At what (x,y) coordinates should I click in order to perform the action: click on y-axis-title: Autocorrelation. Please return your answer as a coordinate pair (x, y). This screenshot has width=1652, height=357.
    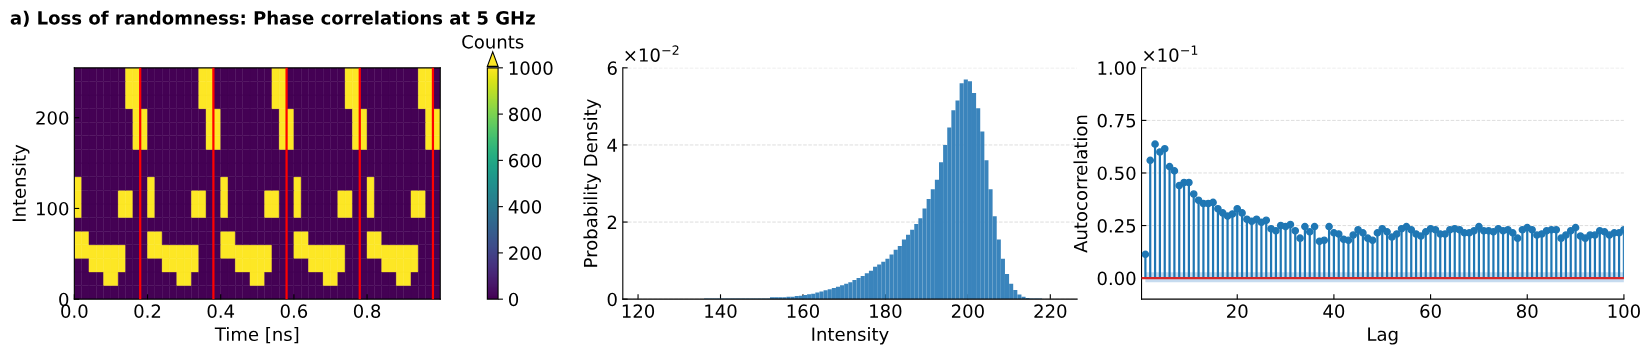
    Looking at the image, I should click on (1080, 184).